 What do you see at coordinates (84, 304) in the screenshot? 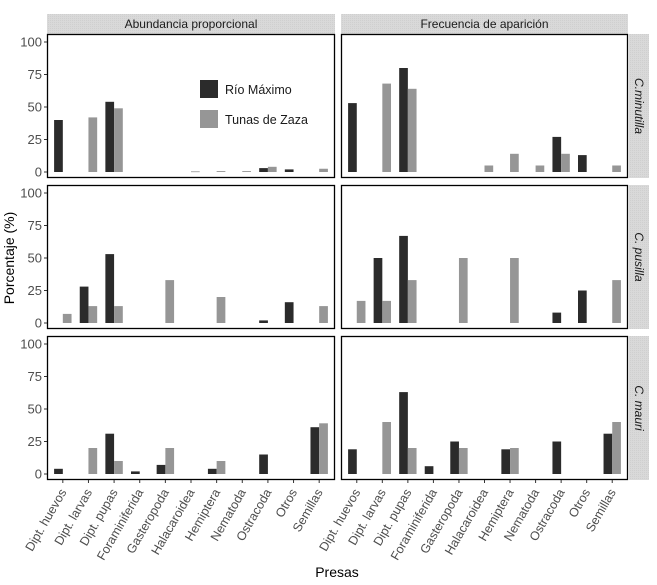
I see `bar-rio-maximo-dipt-larvas` at bounding box center [84, 304].